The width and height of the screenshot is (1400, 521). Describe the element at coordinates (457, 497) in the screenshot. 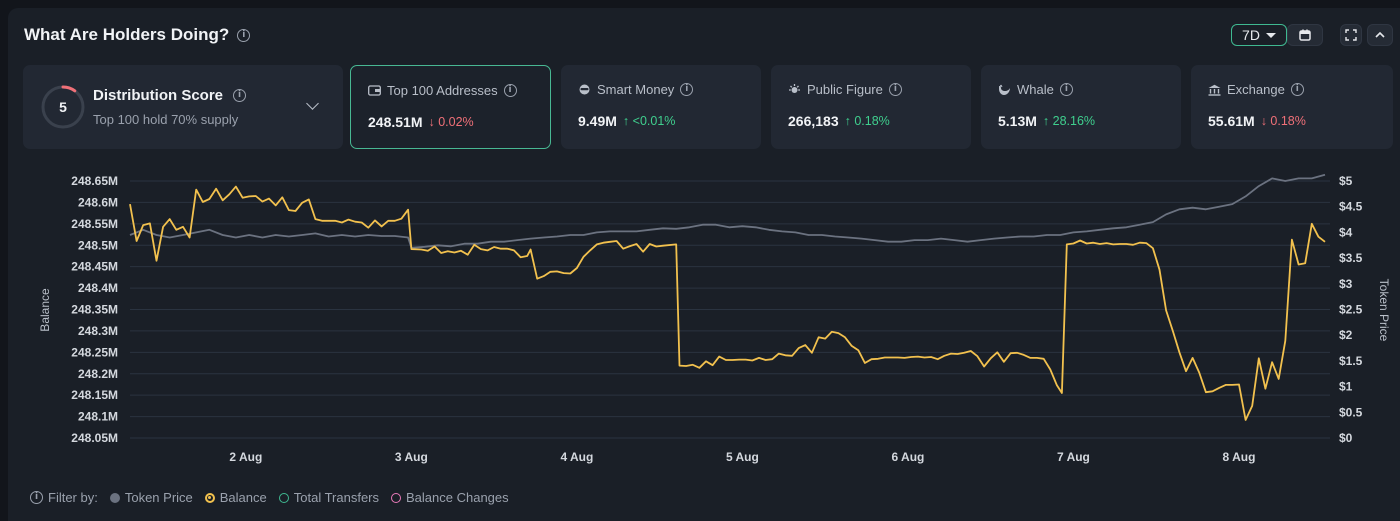

I see `legend-label: Balance Changes` at that location.